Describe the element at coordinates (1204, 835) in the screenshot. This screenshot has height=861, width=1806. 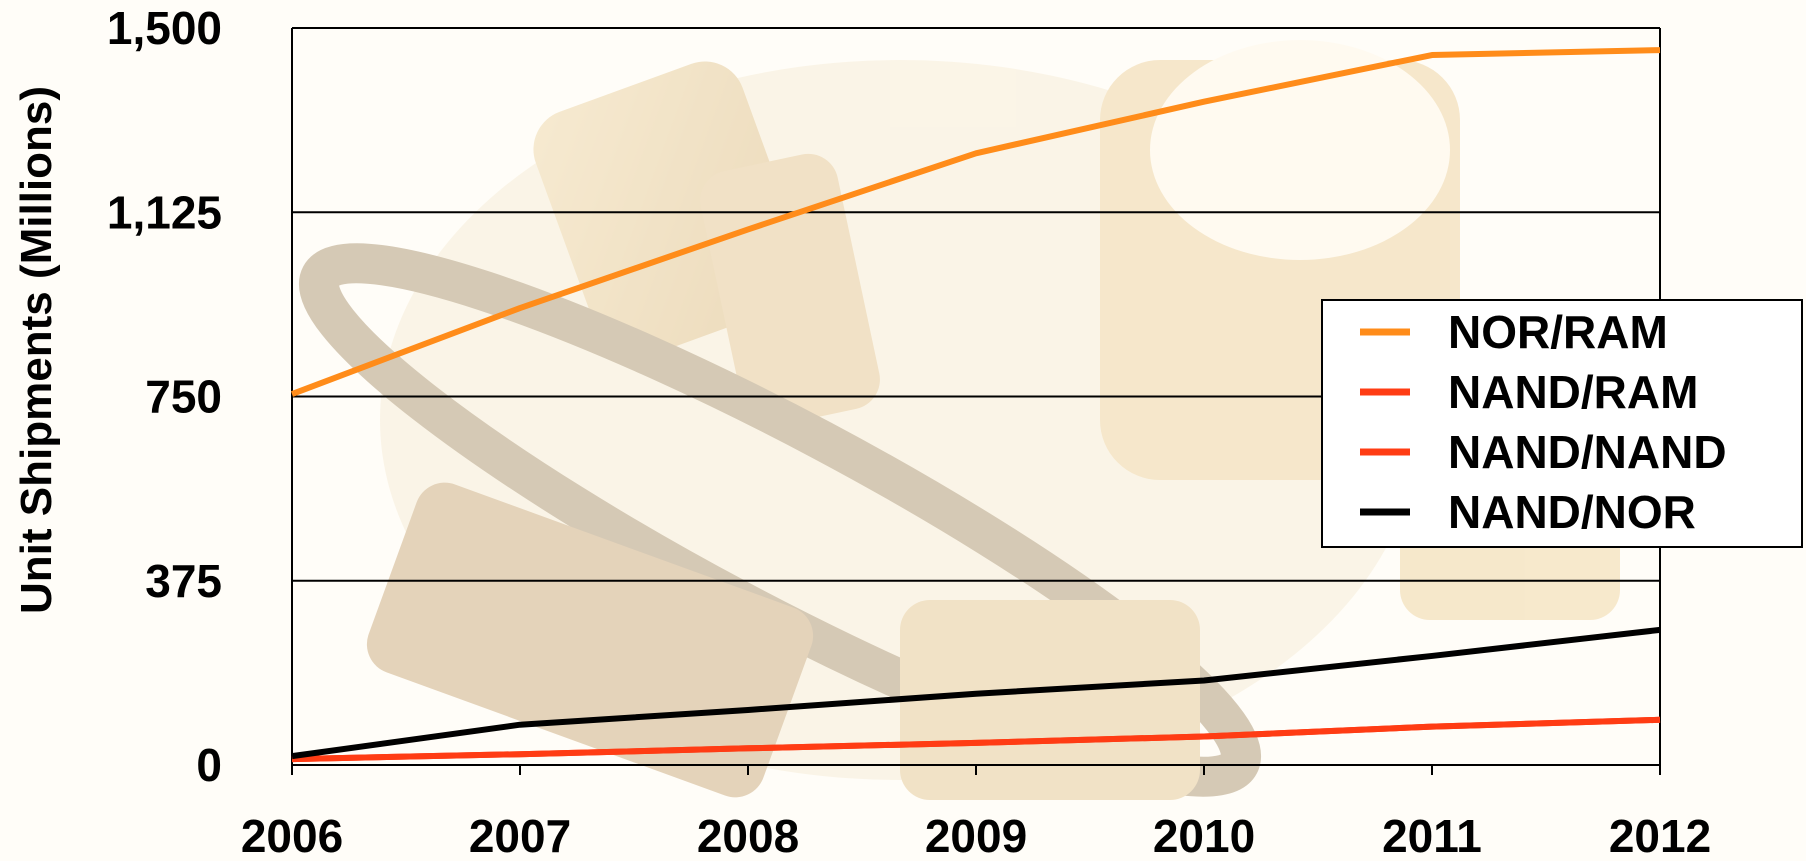
I see `x-tick-label: 2010` at that location.